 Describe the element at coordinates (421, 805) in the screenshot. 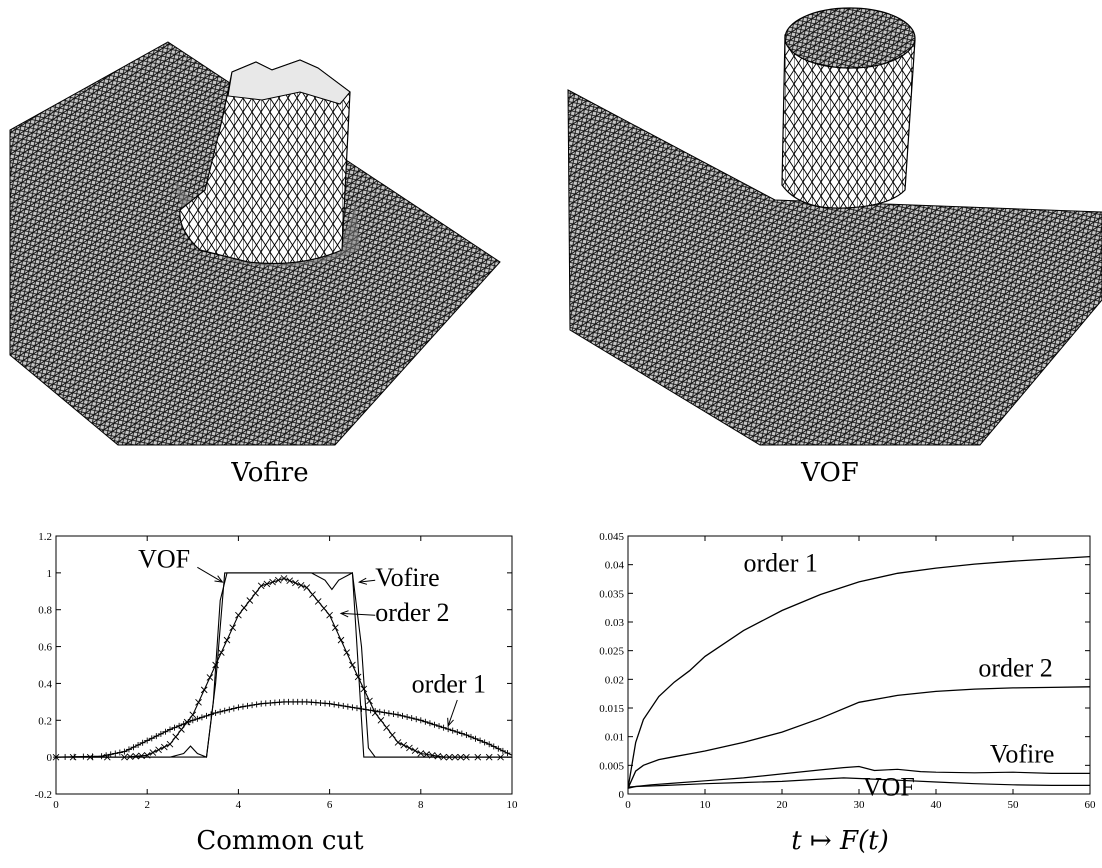

I see `x-tick-label: 8` at that location.